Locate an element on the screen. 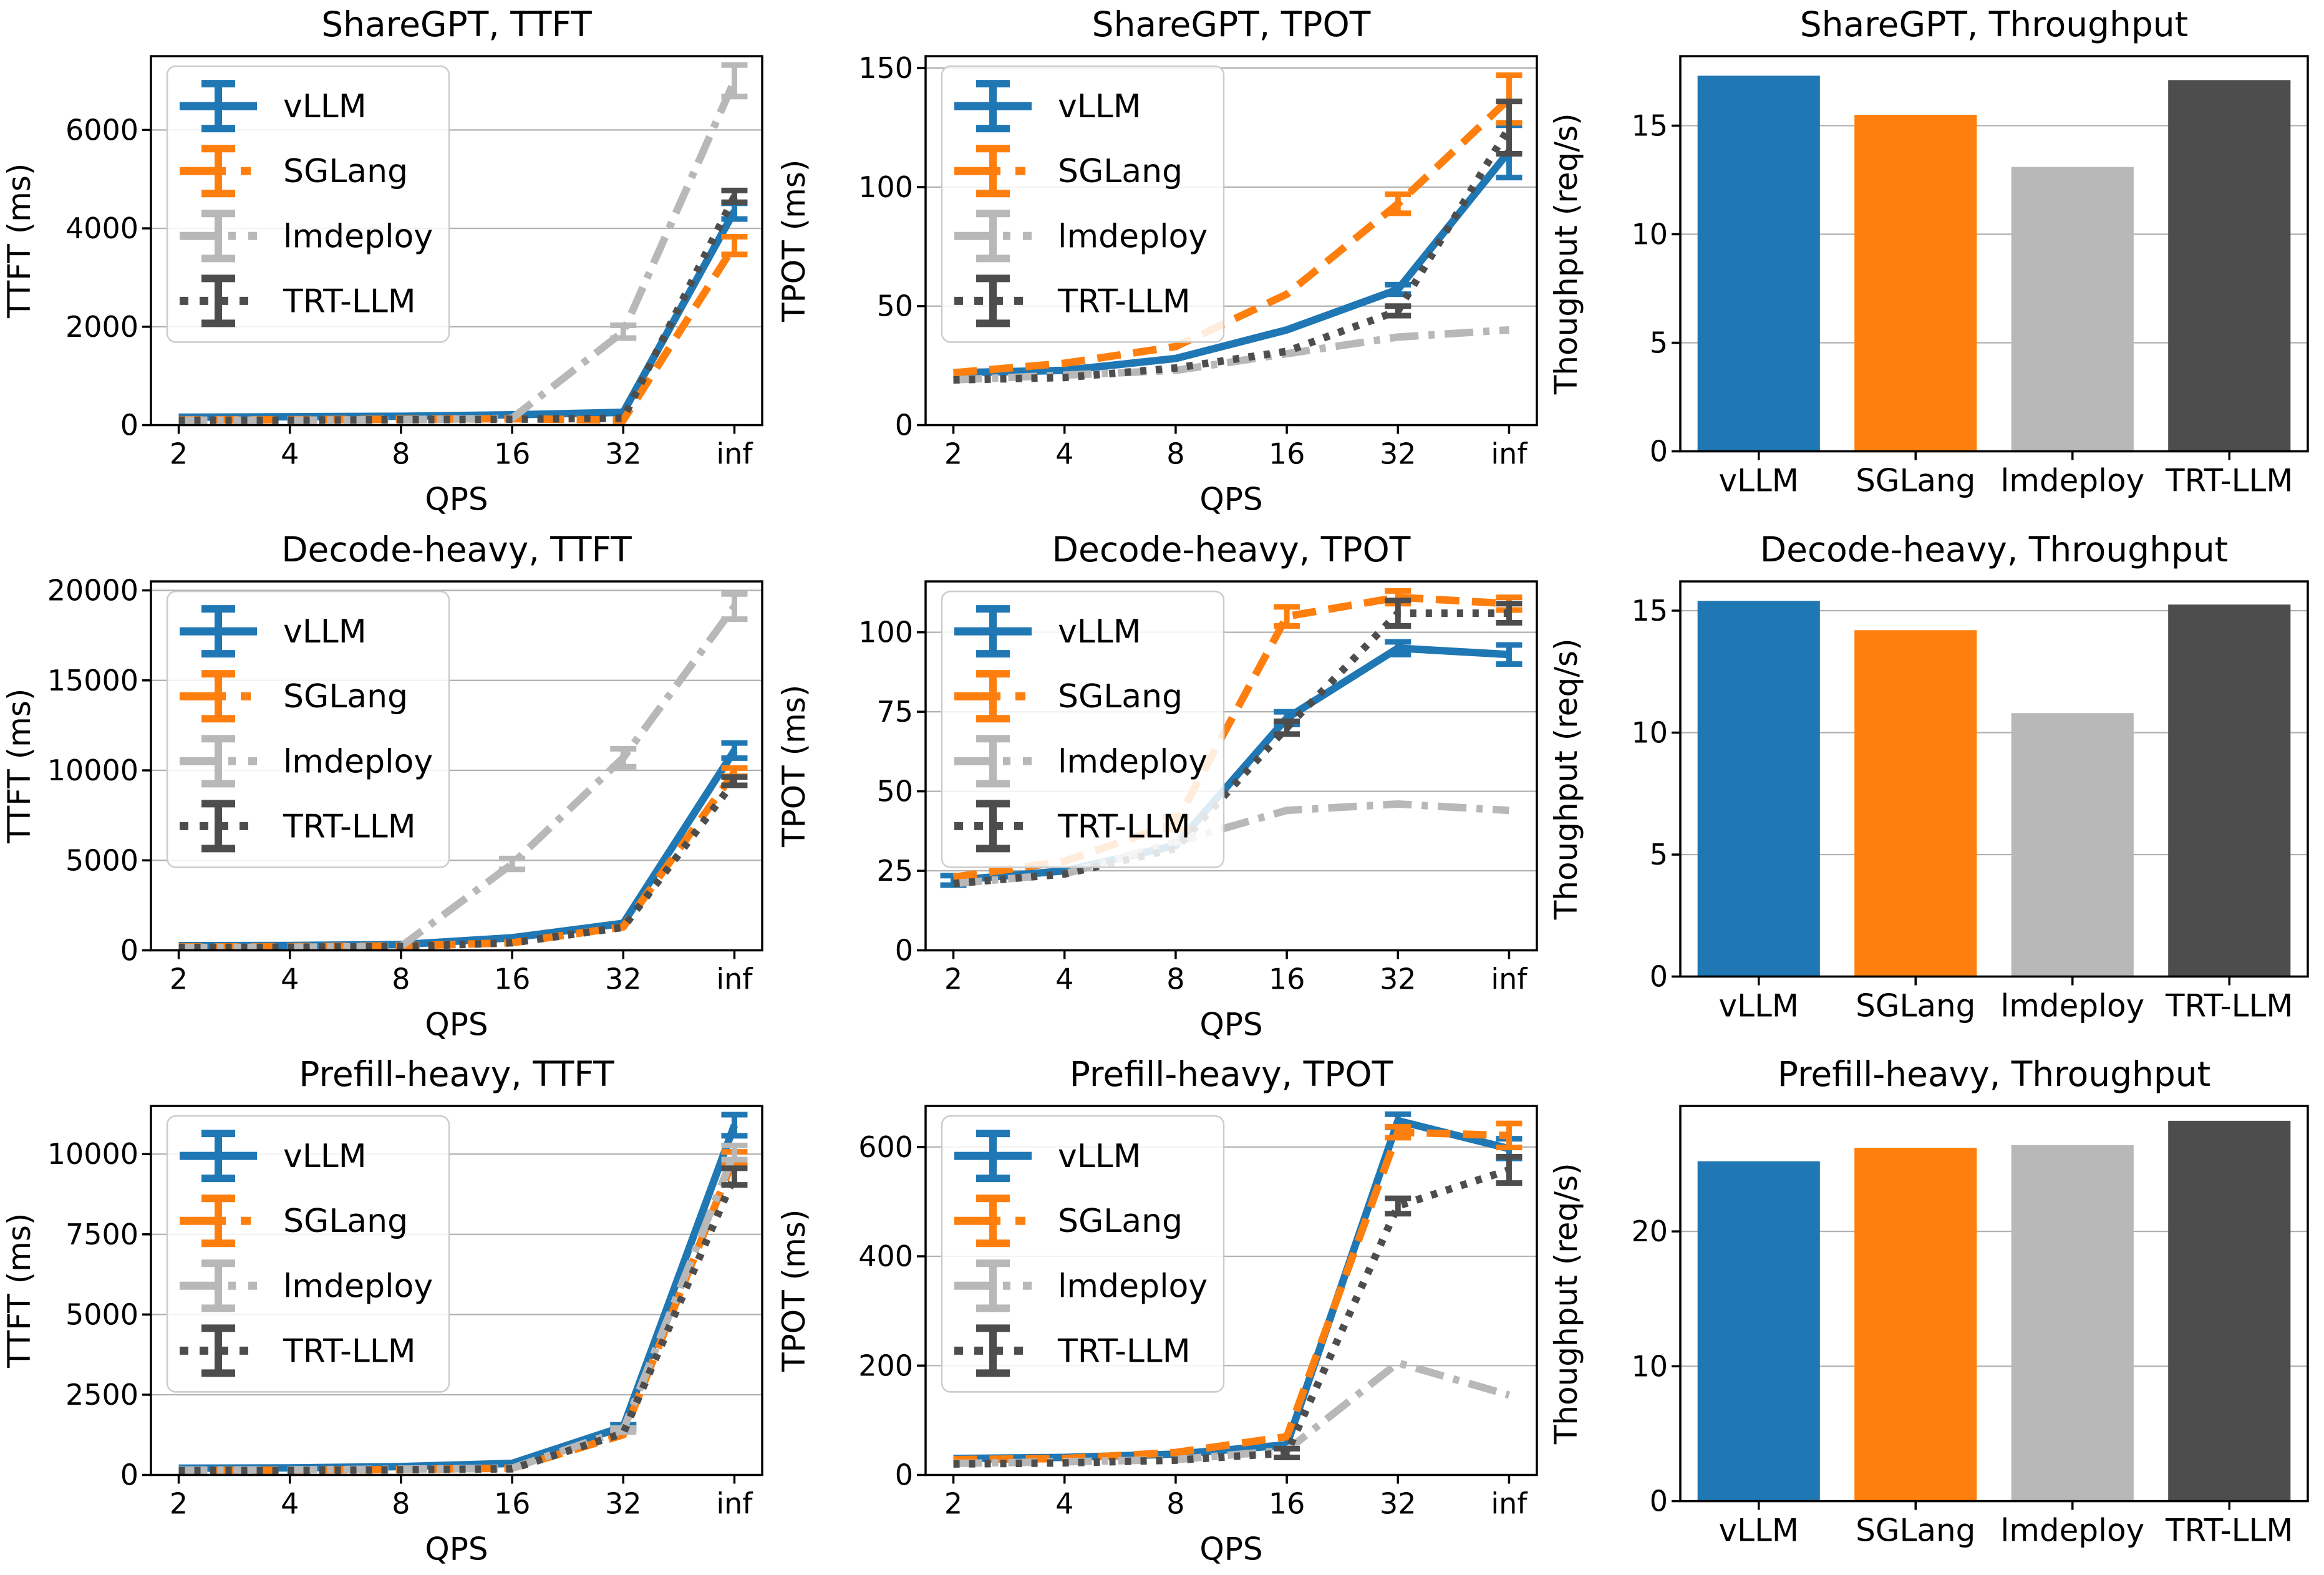  legend-label-lmdeploy: lmdeploy is located at coordinates (358, 1287).